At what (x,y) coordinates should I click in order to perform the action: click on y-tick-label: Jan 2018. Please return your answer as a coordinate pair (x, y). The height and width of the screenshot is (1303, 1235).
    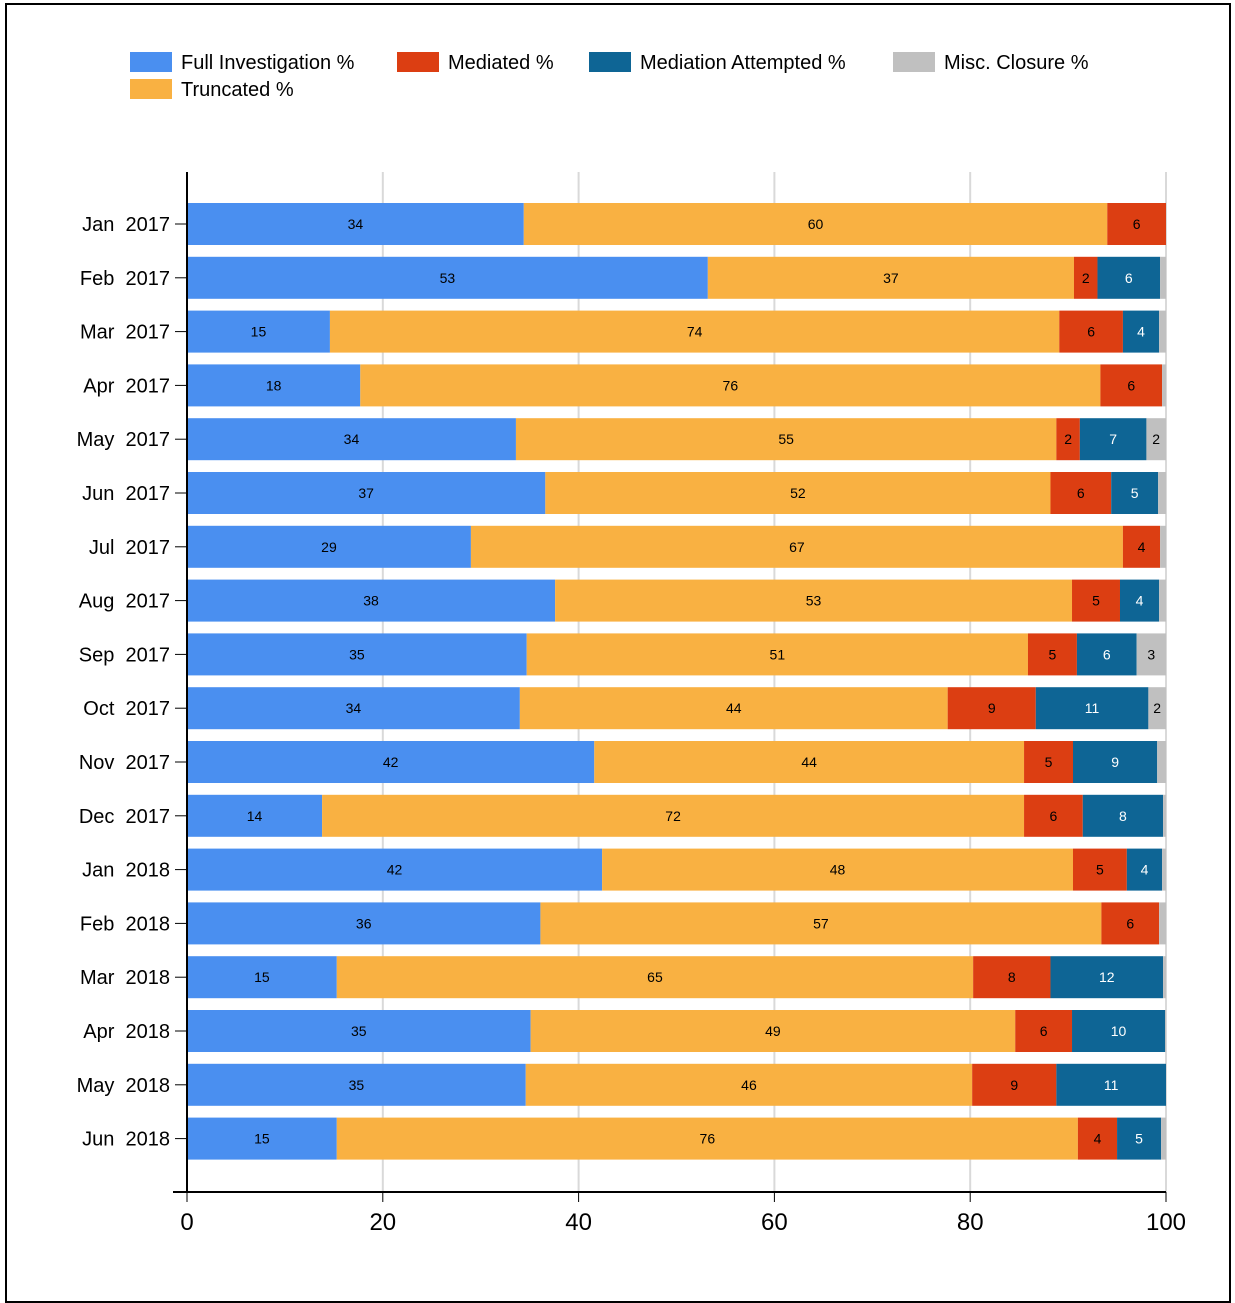
    Looking at the image, I should click on (126, 871).